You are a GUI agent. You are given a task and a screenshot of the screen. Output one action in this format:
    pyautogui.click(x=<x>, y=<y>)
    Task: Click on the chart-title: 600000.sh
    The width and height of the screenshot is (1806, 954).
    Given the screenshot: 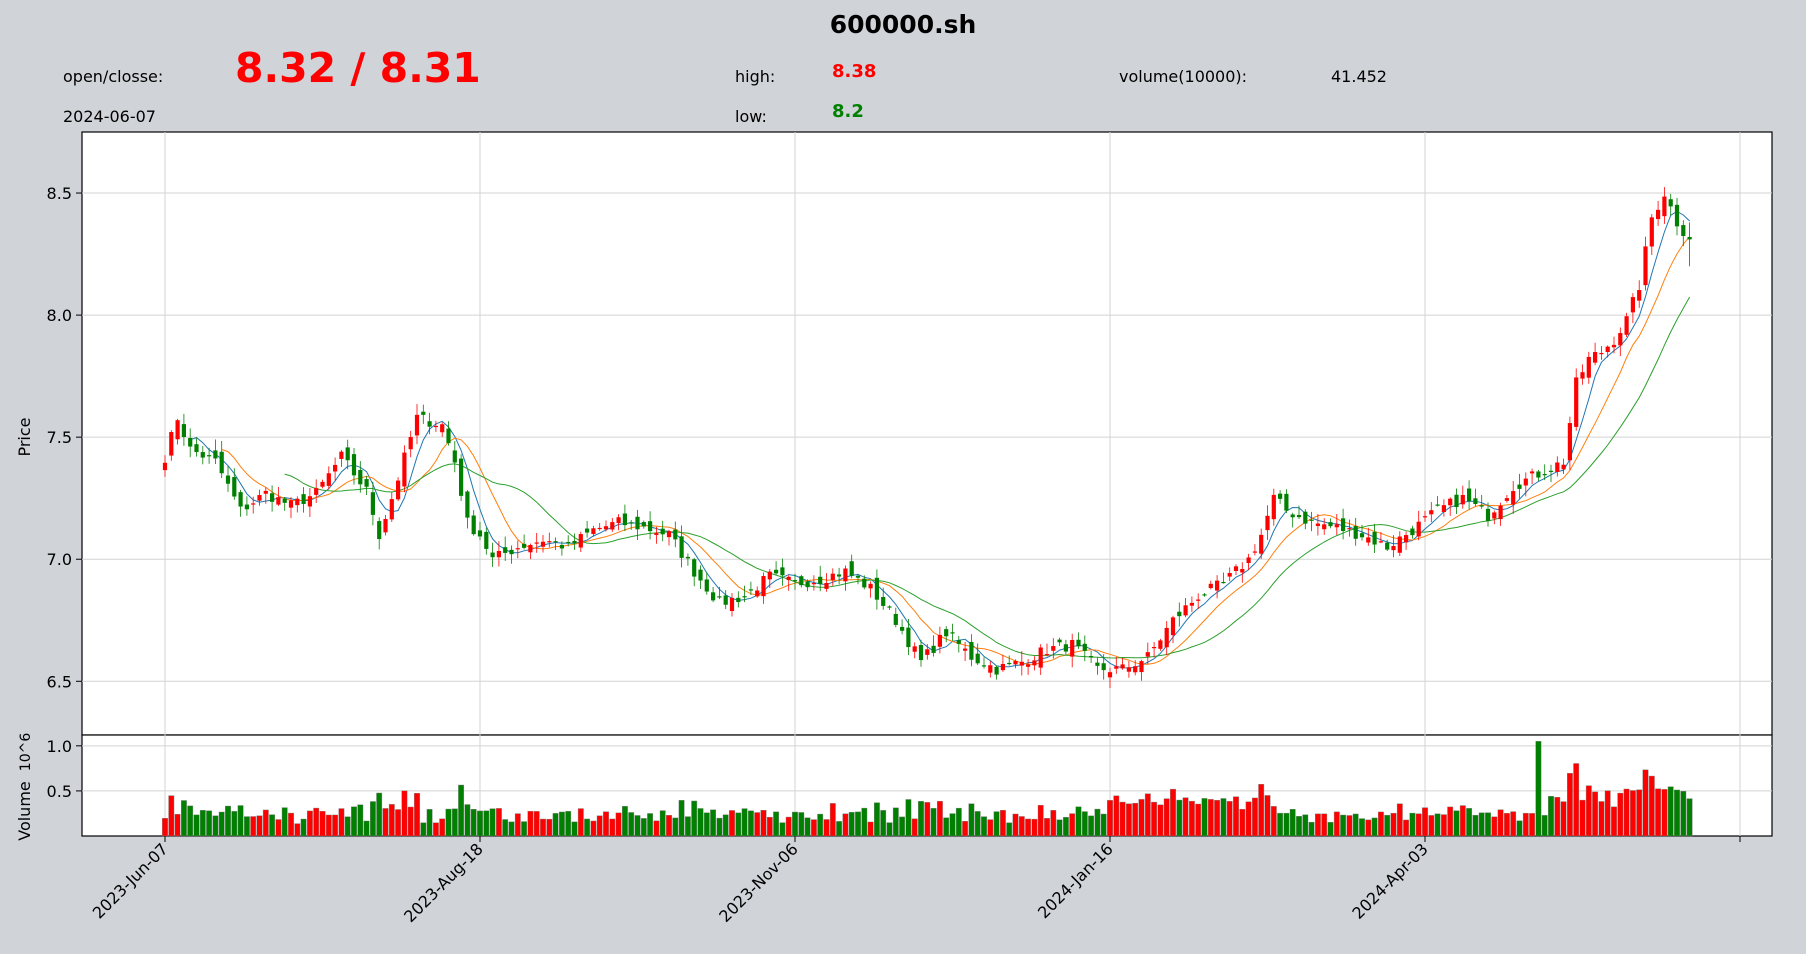 What is the action you would take?
    pyautogui.click(x=903, y=24)
    